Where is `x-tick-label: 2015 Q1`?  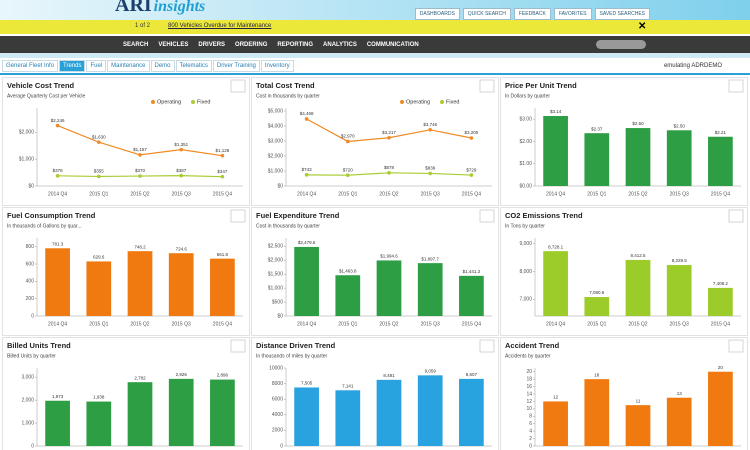 x-tick-label: 2015 Q1 is located at coordinates (98, 324).